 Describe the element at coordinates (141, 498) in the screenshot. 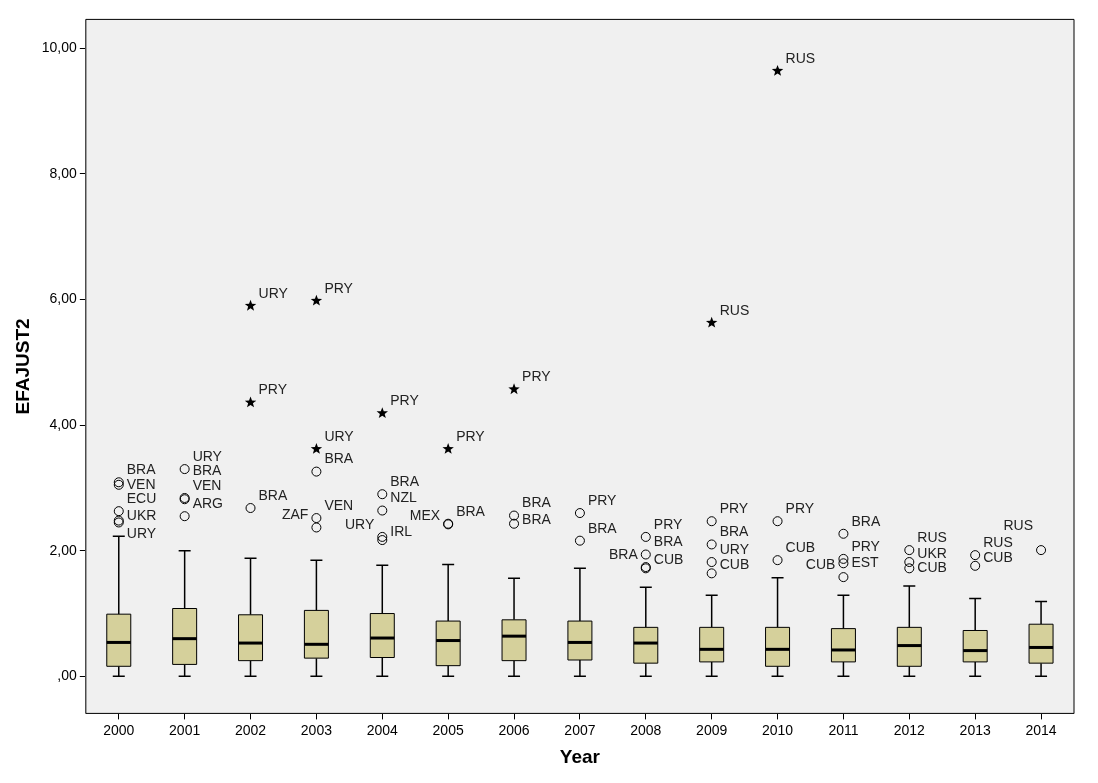

I see `data-label: ECU` at that location.